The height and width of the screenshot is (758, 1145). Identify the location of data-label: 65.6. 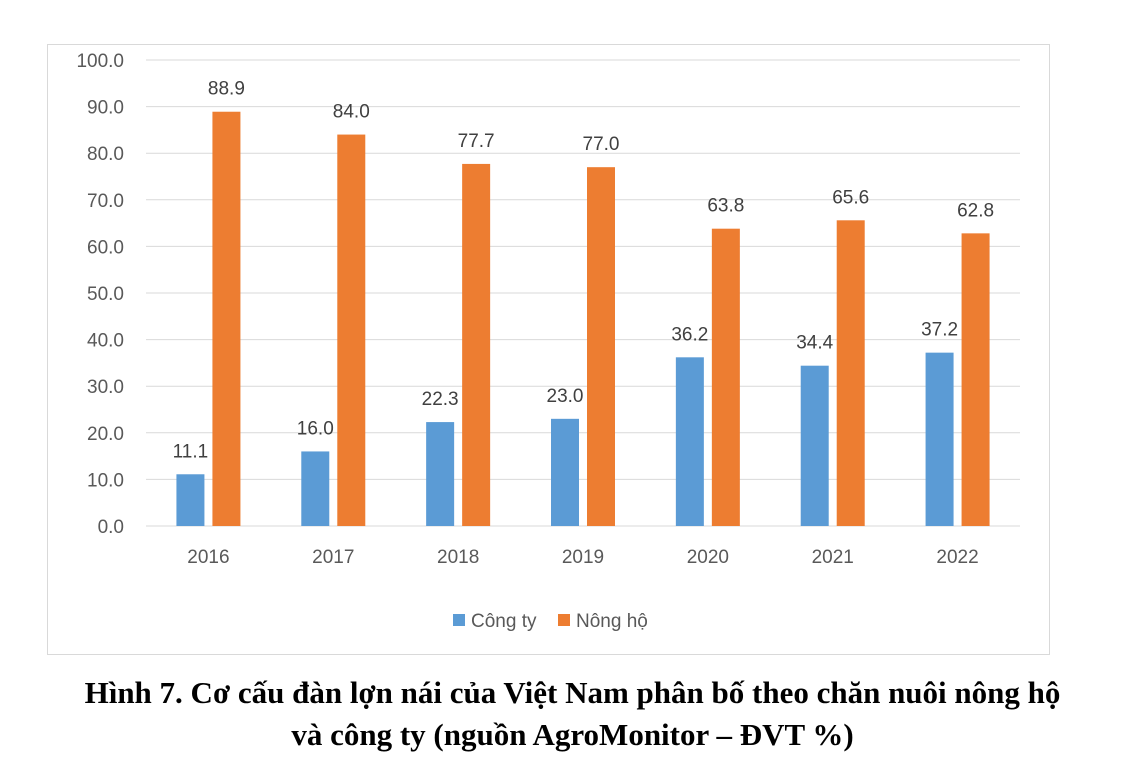
(850, 197).